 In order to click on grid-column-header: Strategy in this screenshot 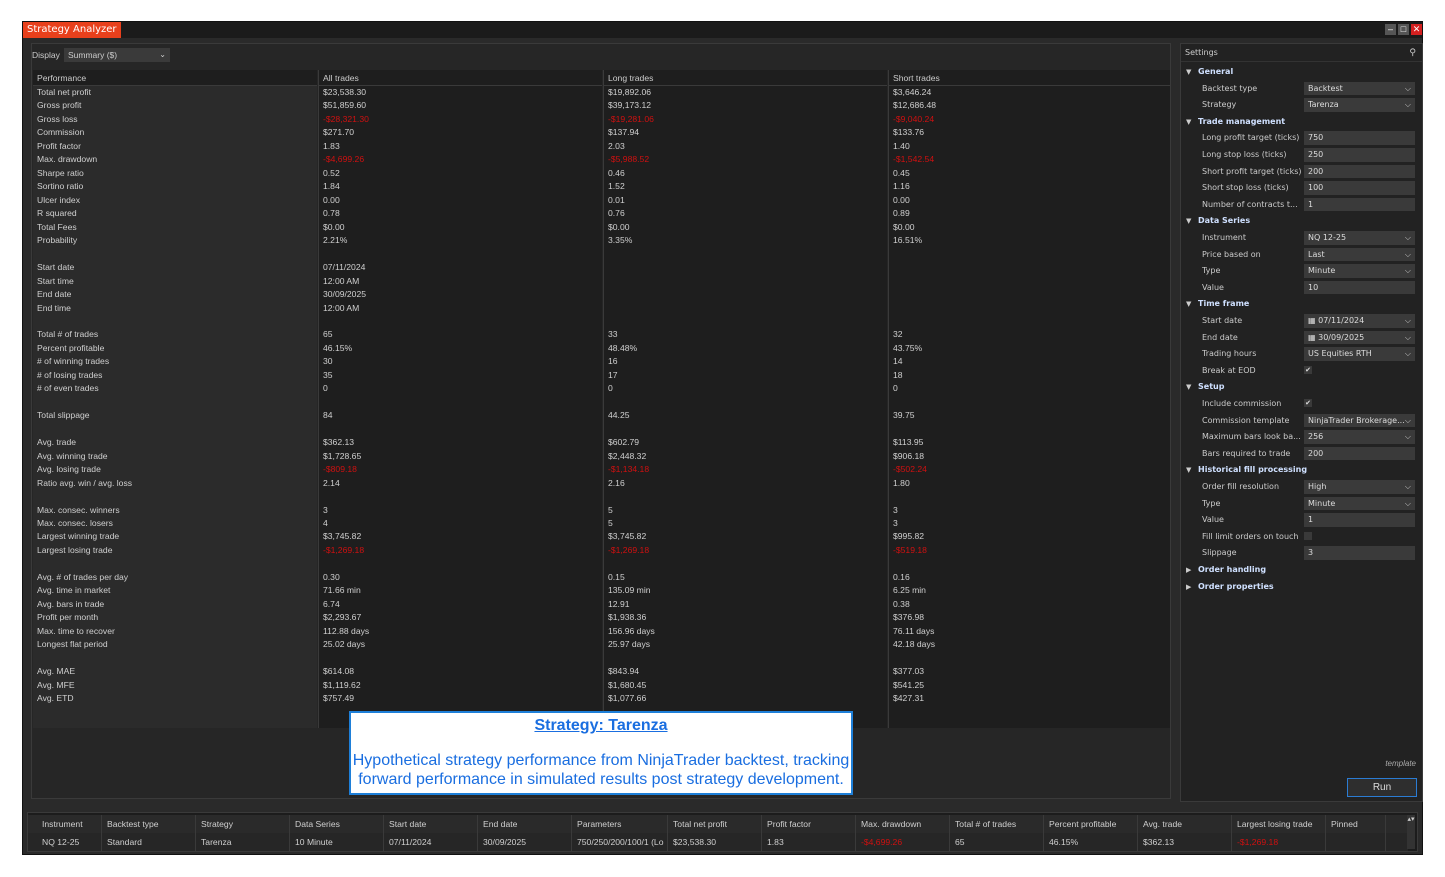, I will do `click(243, 824)`.